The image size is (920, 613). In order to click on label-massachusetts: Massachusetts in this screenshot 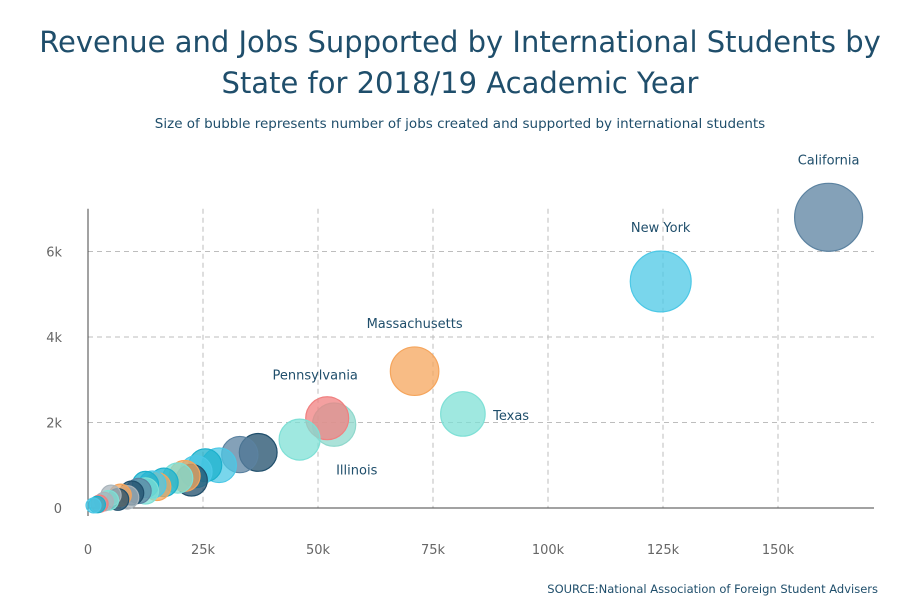, I will do `click(415, 324)`.